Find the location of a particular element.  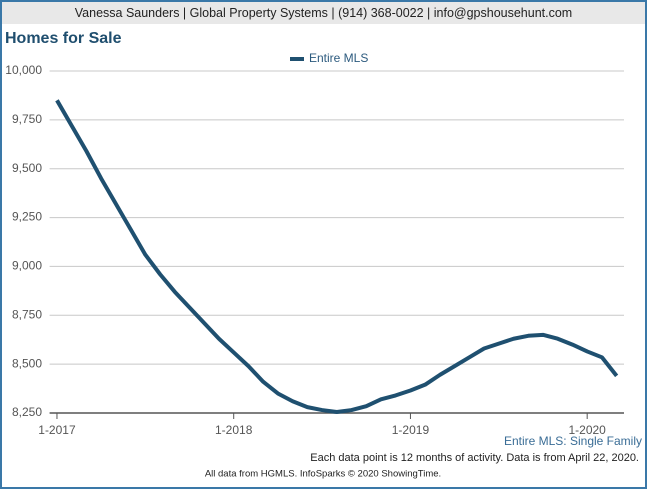

legend-label: Entire MLS is located at coordinates (338, 58).